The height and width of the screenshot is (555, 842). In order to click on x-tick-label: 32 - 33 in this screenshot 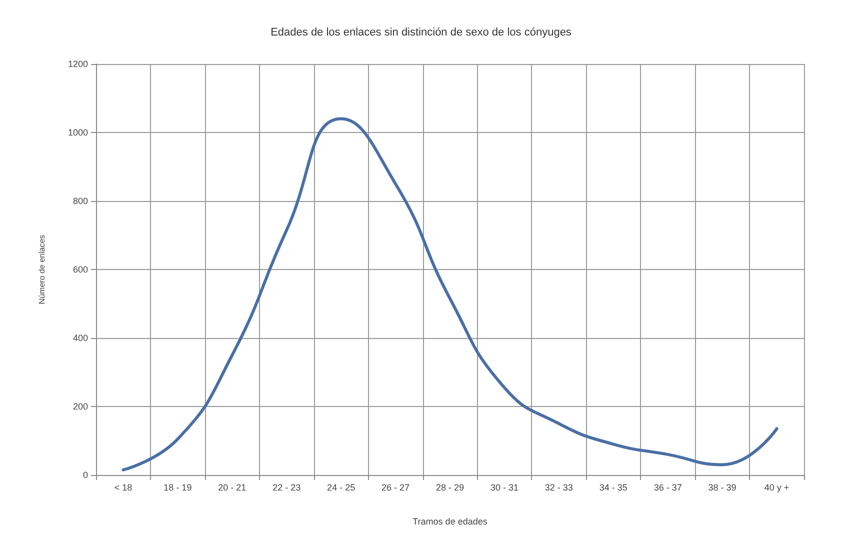, I will do `click(558, 487)`.